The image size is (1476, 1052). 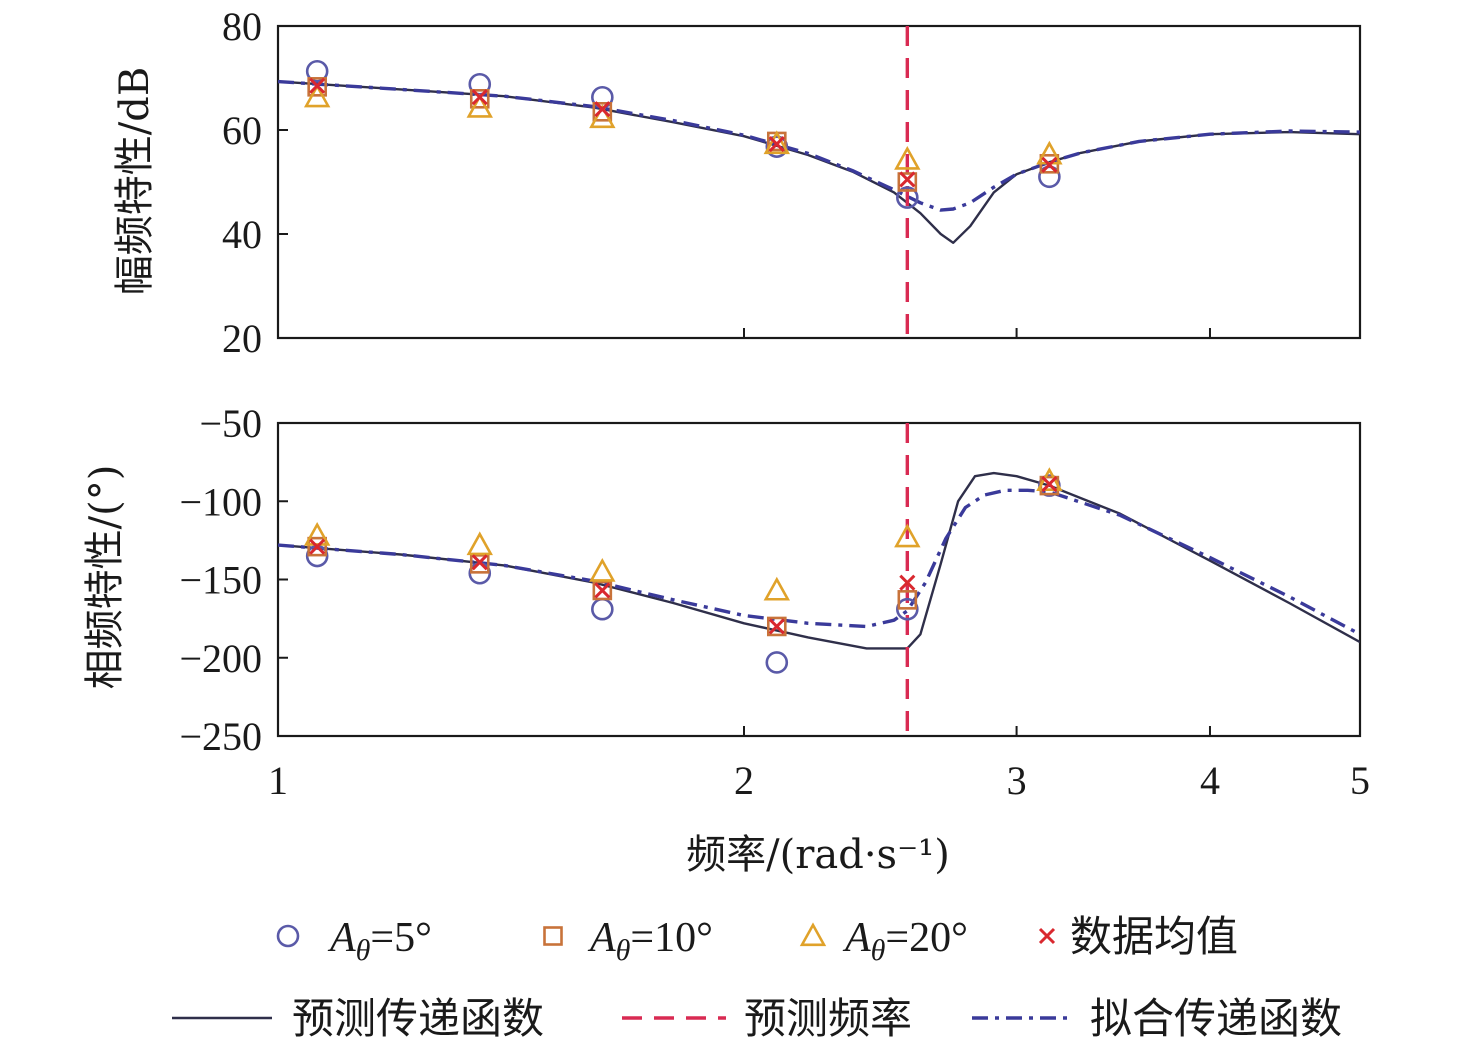 What do you see at coordinates (828, 1018) in the screenshot?
I see `legend-label-pred_freq: 预测频率` at bounding box center [828, 1018].